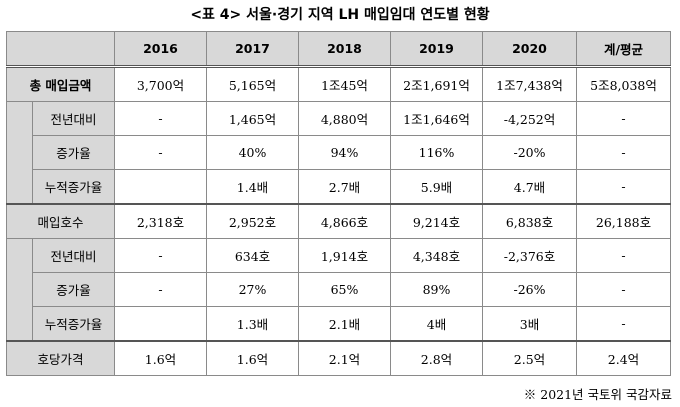 The image size is (680, 407). Describe the element at coordinates (252, 221) in the screenshot. I see `table-cell: 2,952호` at that location.